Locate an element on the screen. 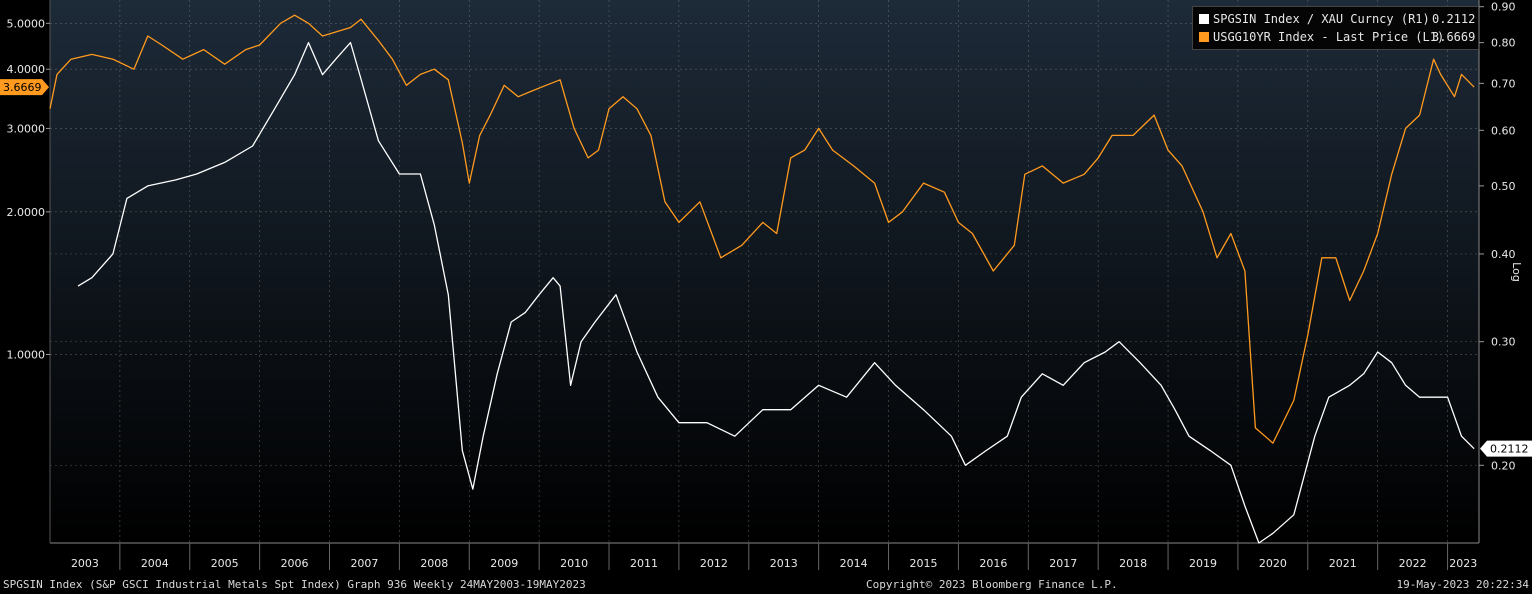 The height and width of the screenshot is (594, 1532). left-last-value-tag is located at coordinates (24, 87).